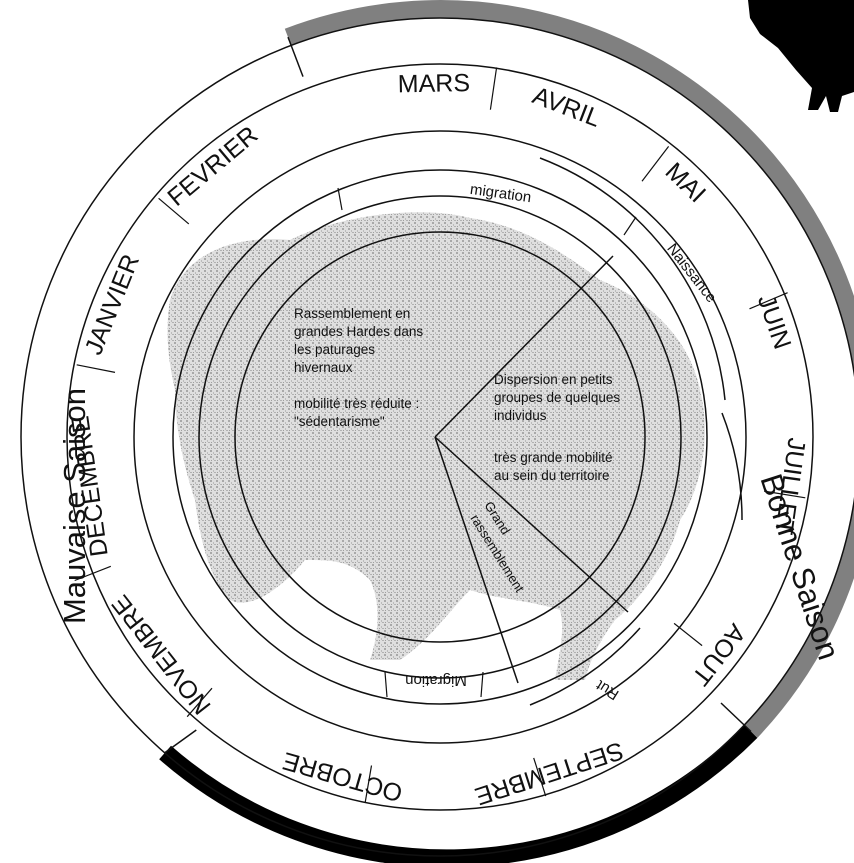 This screenshot has height=863, width=854. I want to click on winter-line-2: grandes Hardes dans, so click(358, 331).